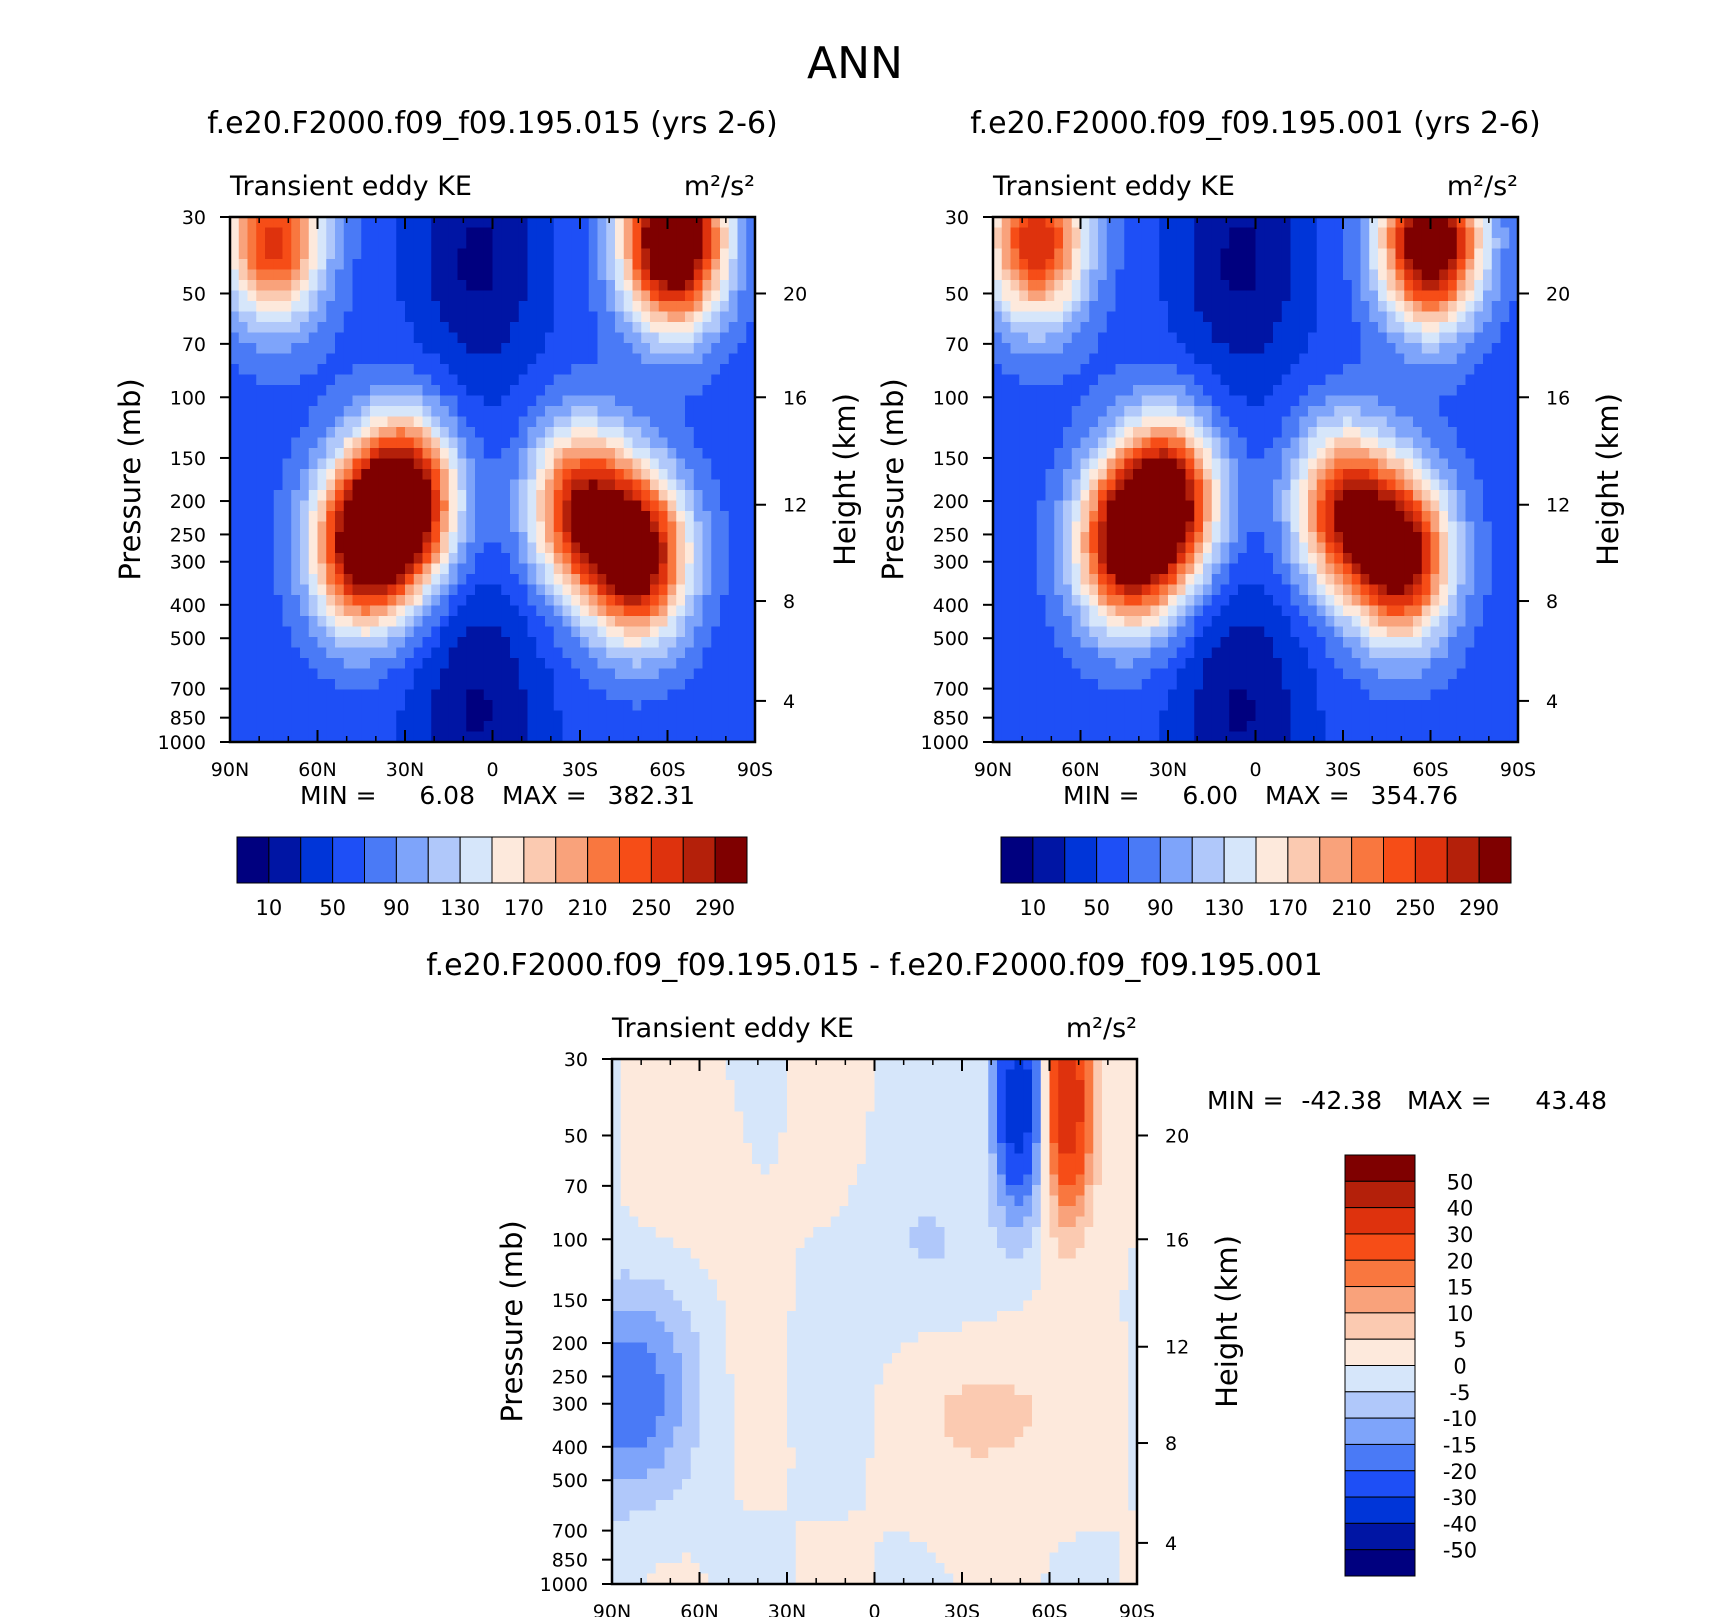 The height and width of the screenshot is (1617, 1710). I want to click on min-label: MIN =, so click(338, 795).